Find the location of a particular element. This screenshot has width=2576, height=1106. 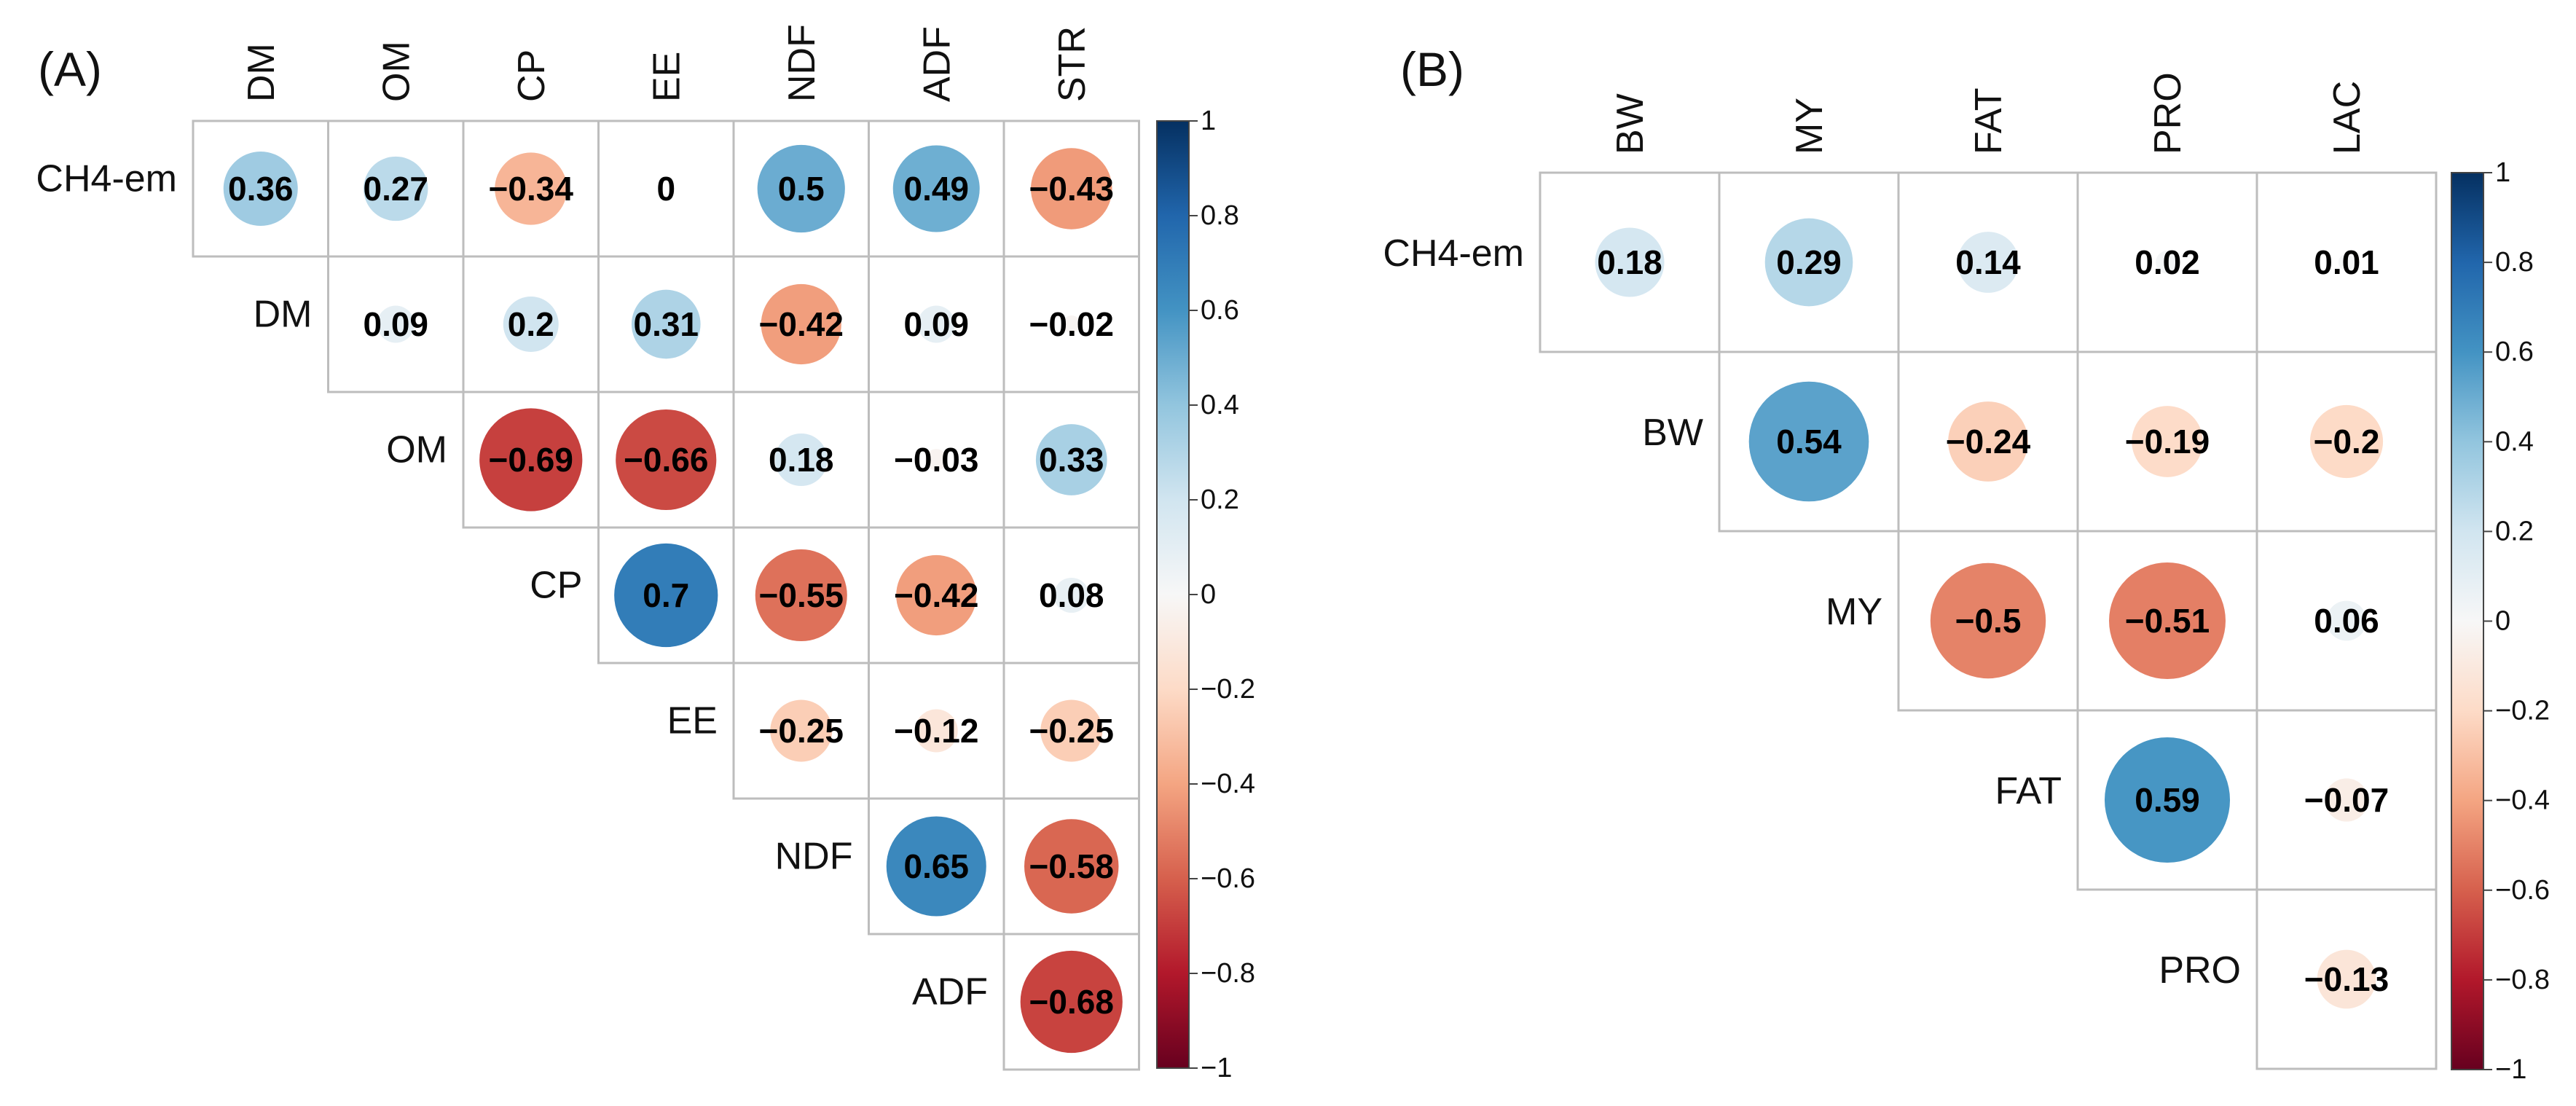

row-label: ADF is located at coordinates (950, 992).